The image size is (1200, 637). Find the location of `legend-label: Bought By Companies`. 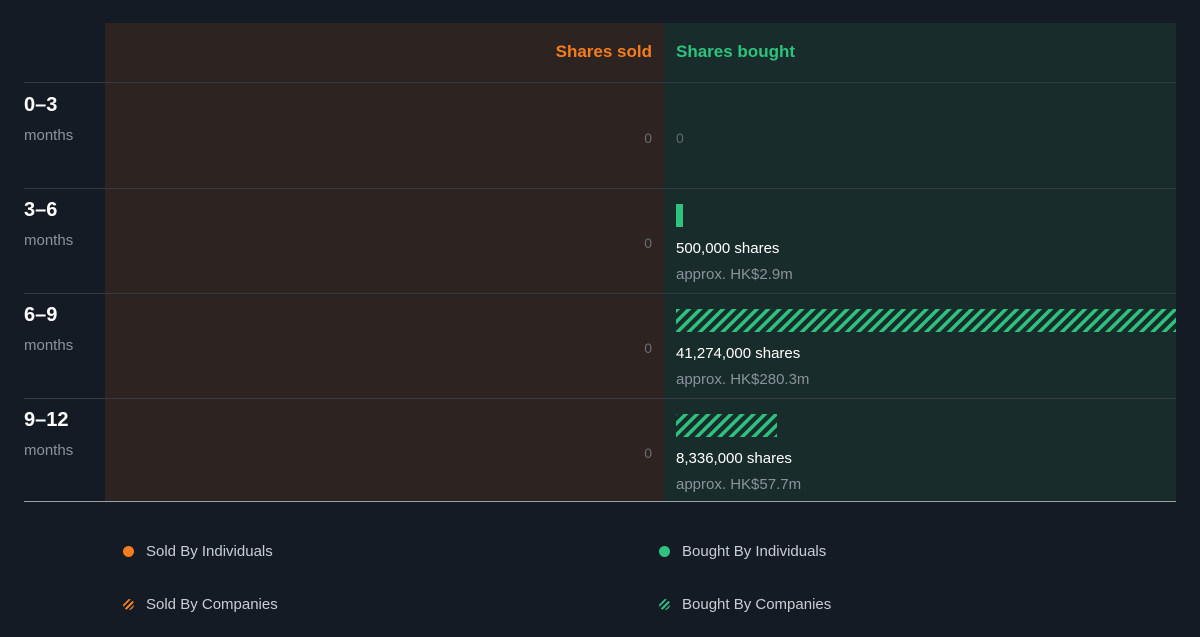

legend-label: Bought By Companies is located at coordinates (757, 604).